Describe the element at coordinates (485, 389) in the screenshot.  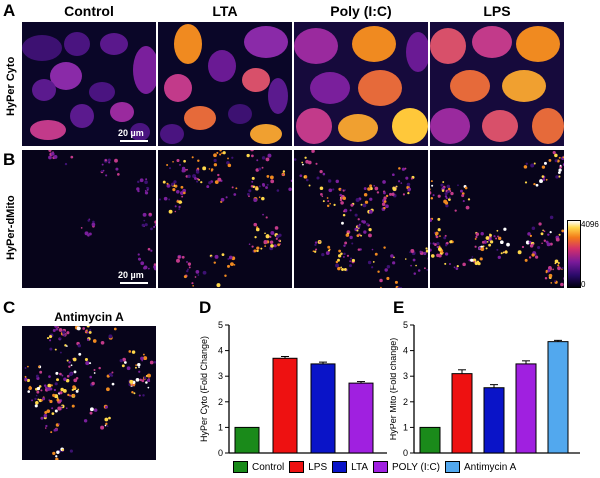
I see `chart-e: 0 1 2 3 4 5 HyPer Mito (Fold change)` at that location.